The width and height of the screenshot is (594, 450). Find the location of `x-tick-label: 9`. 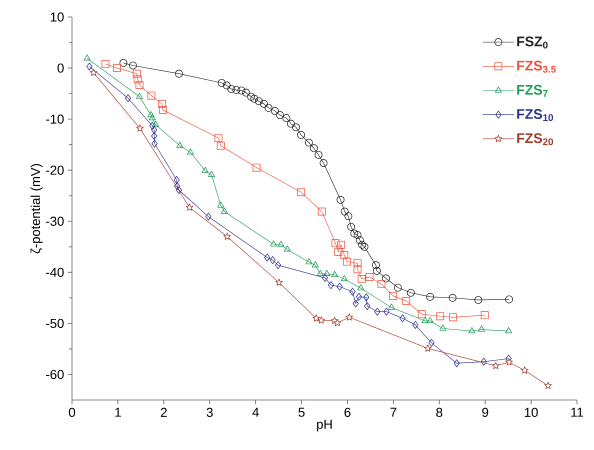

x-tick-label: 9 is located at coordinates (485, 412).